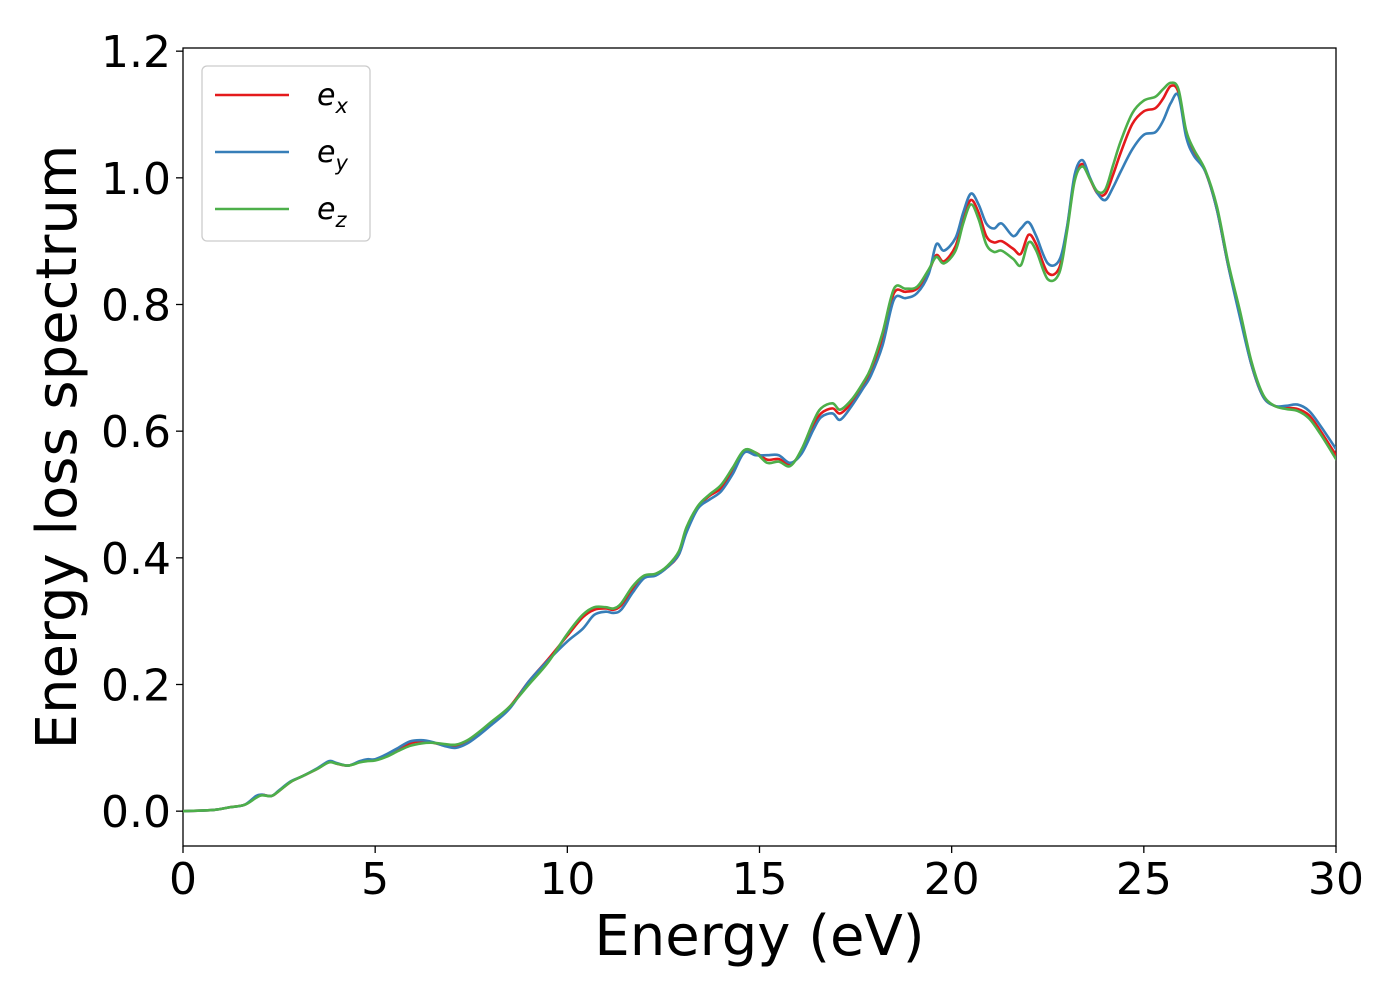  Describe the element at coordinates (332, 212) in the screenshot. I see `legend-label-z: ez` at that location.